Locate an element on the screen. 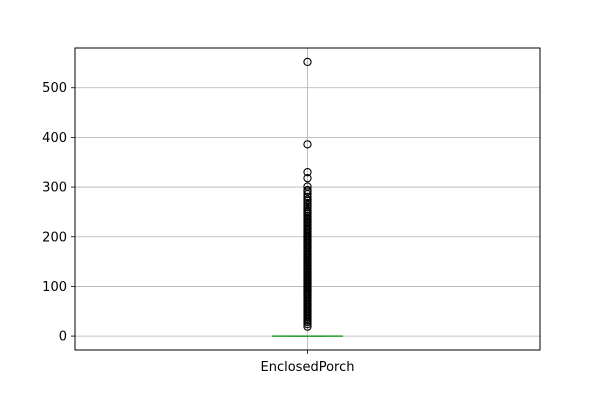  x-tick-label: EnclosedPorch is located at coordinates (308, 367).